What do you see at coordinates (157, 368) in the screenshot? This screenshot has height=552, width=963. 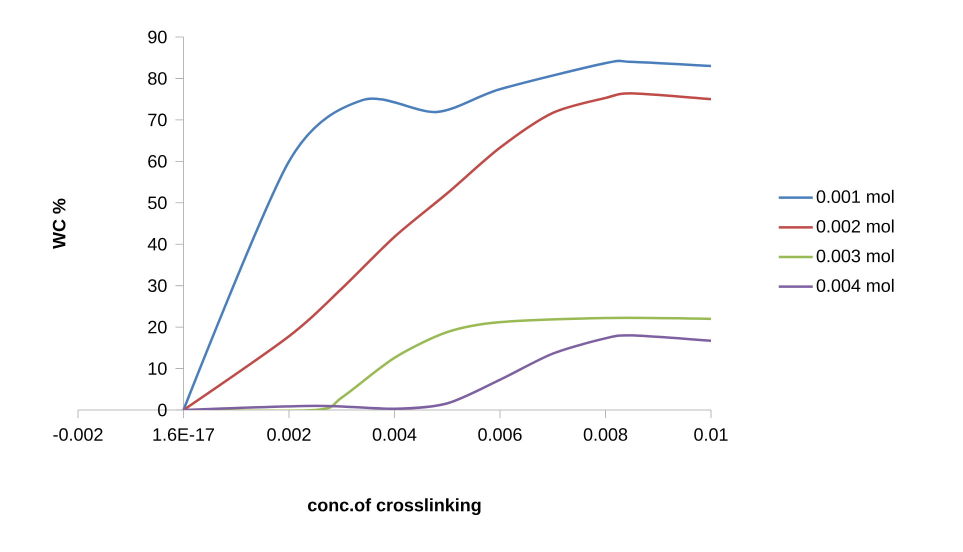 I see `y-tick-label: 10` at bounding box center [157, 368].